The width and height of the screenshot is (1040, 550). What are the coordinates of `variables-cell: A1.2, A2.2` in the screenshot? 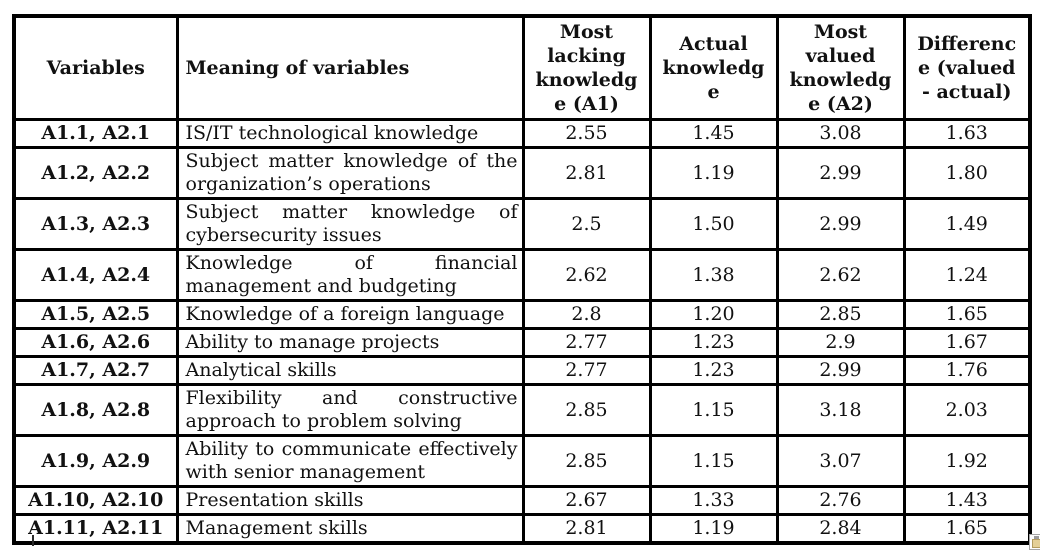 It's located at (95, 173).